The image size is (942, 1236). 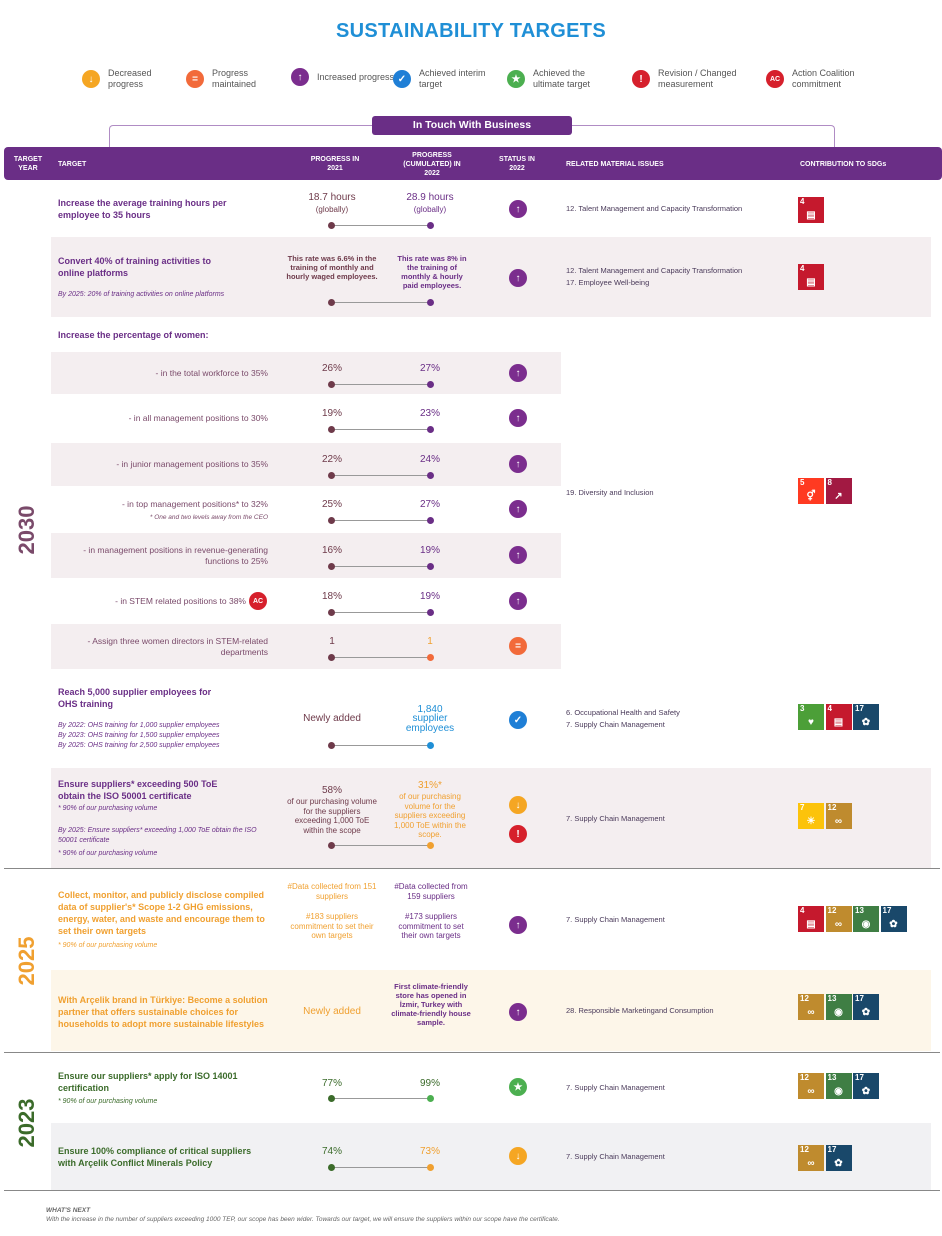 What do you see at coordinates (471, 31) in the screenshot?
I see `page-title: SUSTAINABILITY TARGETS` at bounding box center [471, 31].